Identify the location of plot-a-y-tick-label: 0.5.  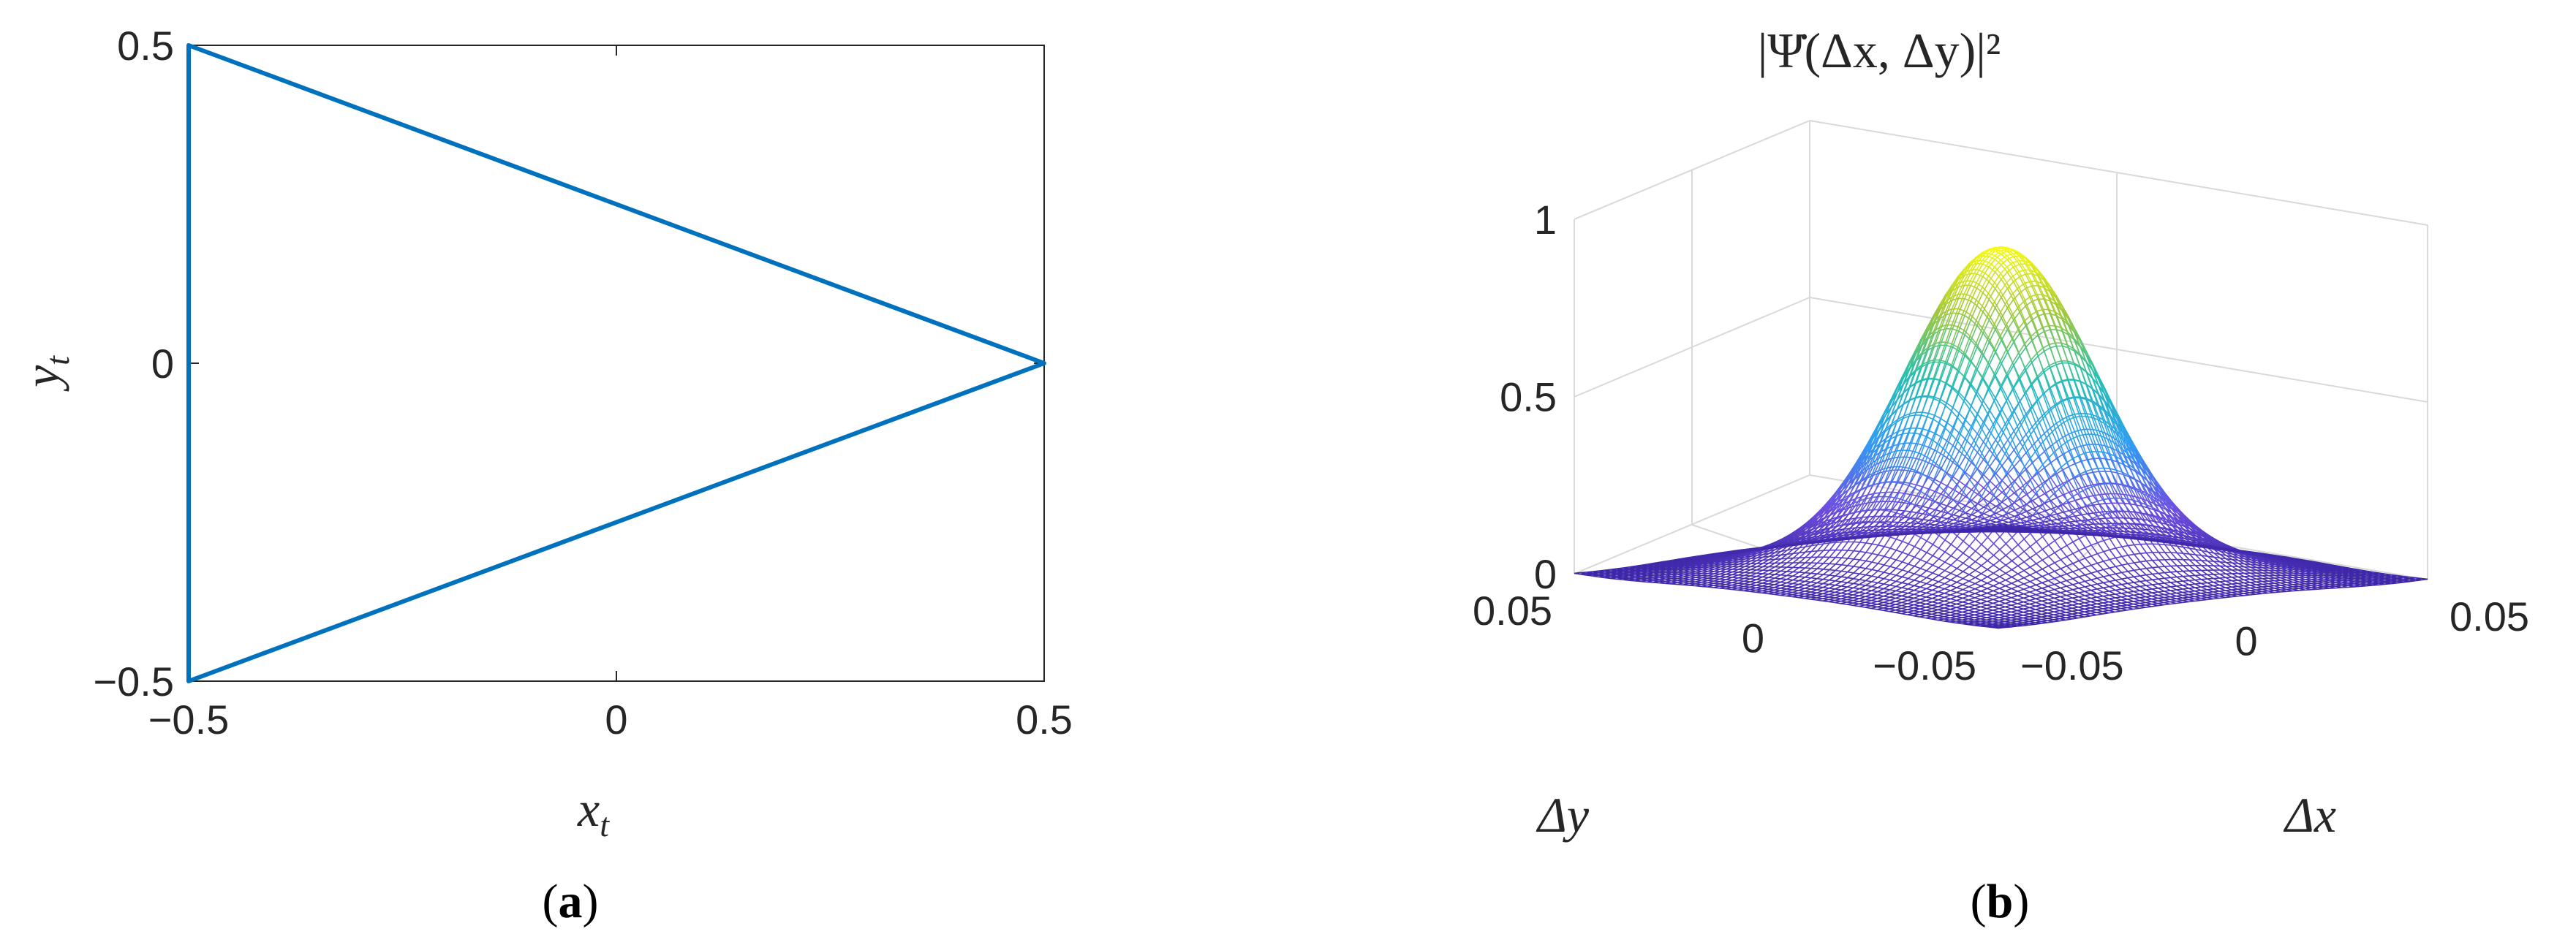
(145, 46).